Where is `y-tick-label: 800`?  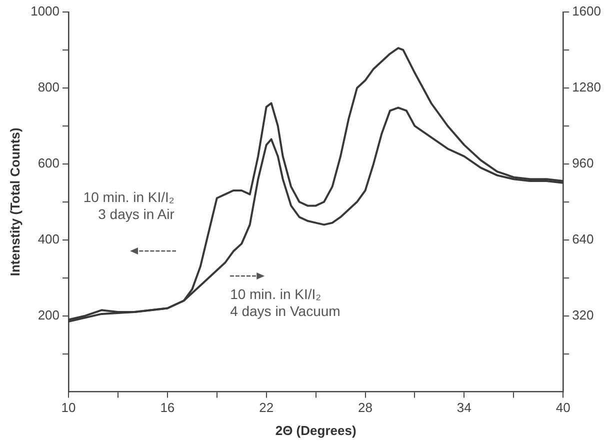
y-tick-label: 800 is located at coordinates (49, 87).